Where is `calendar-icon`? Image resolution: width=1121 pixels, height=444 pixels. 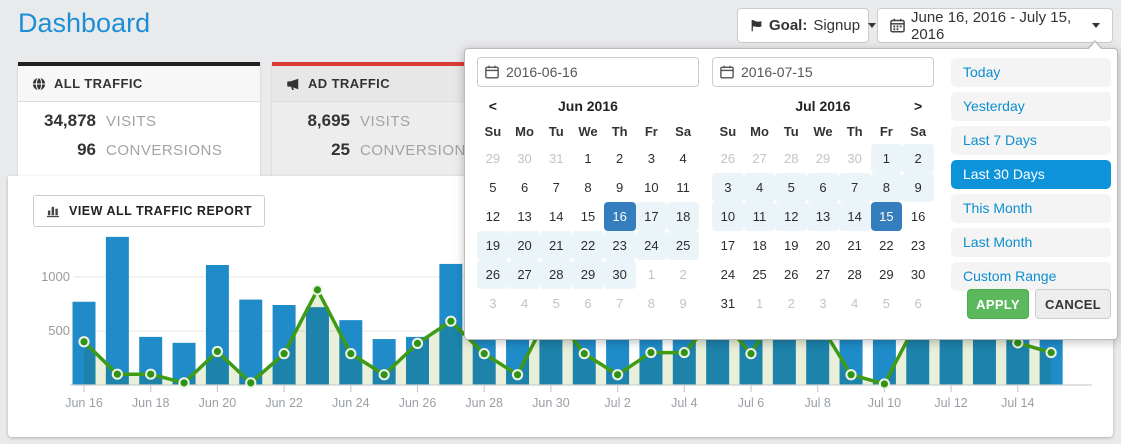
calendar-icon is located at coordinates (727, 74).